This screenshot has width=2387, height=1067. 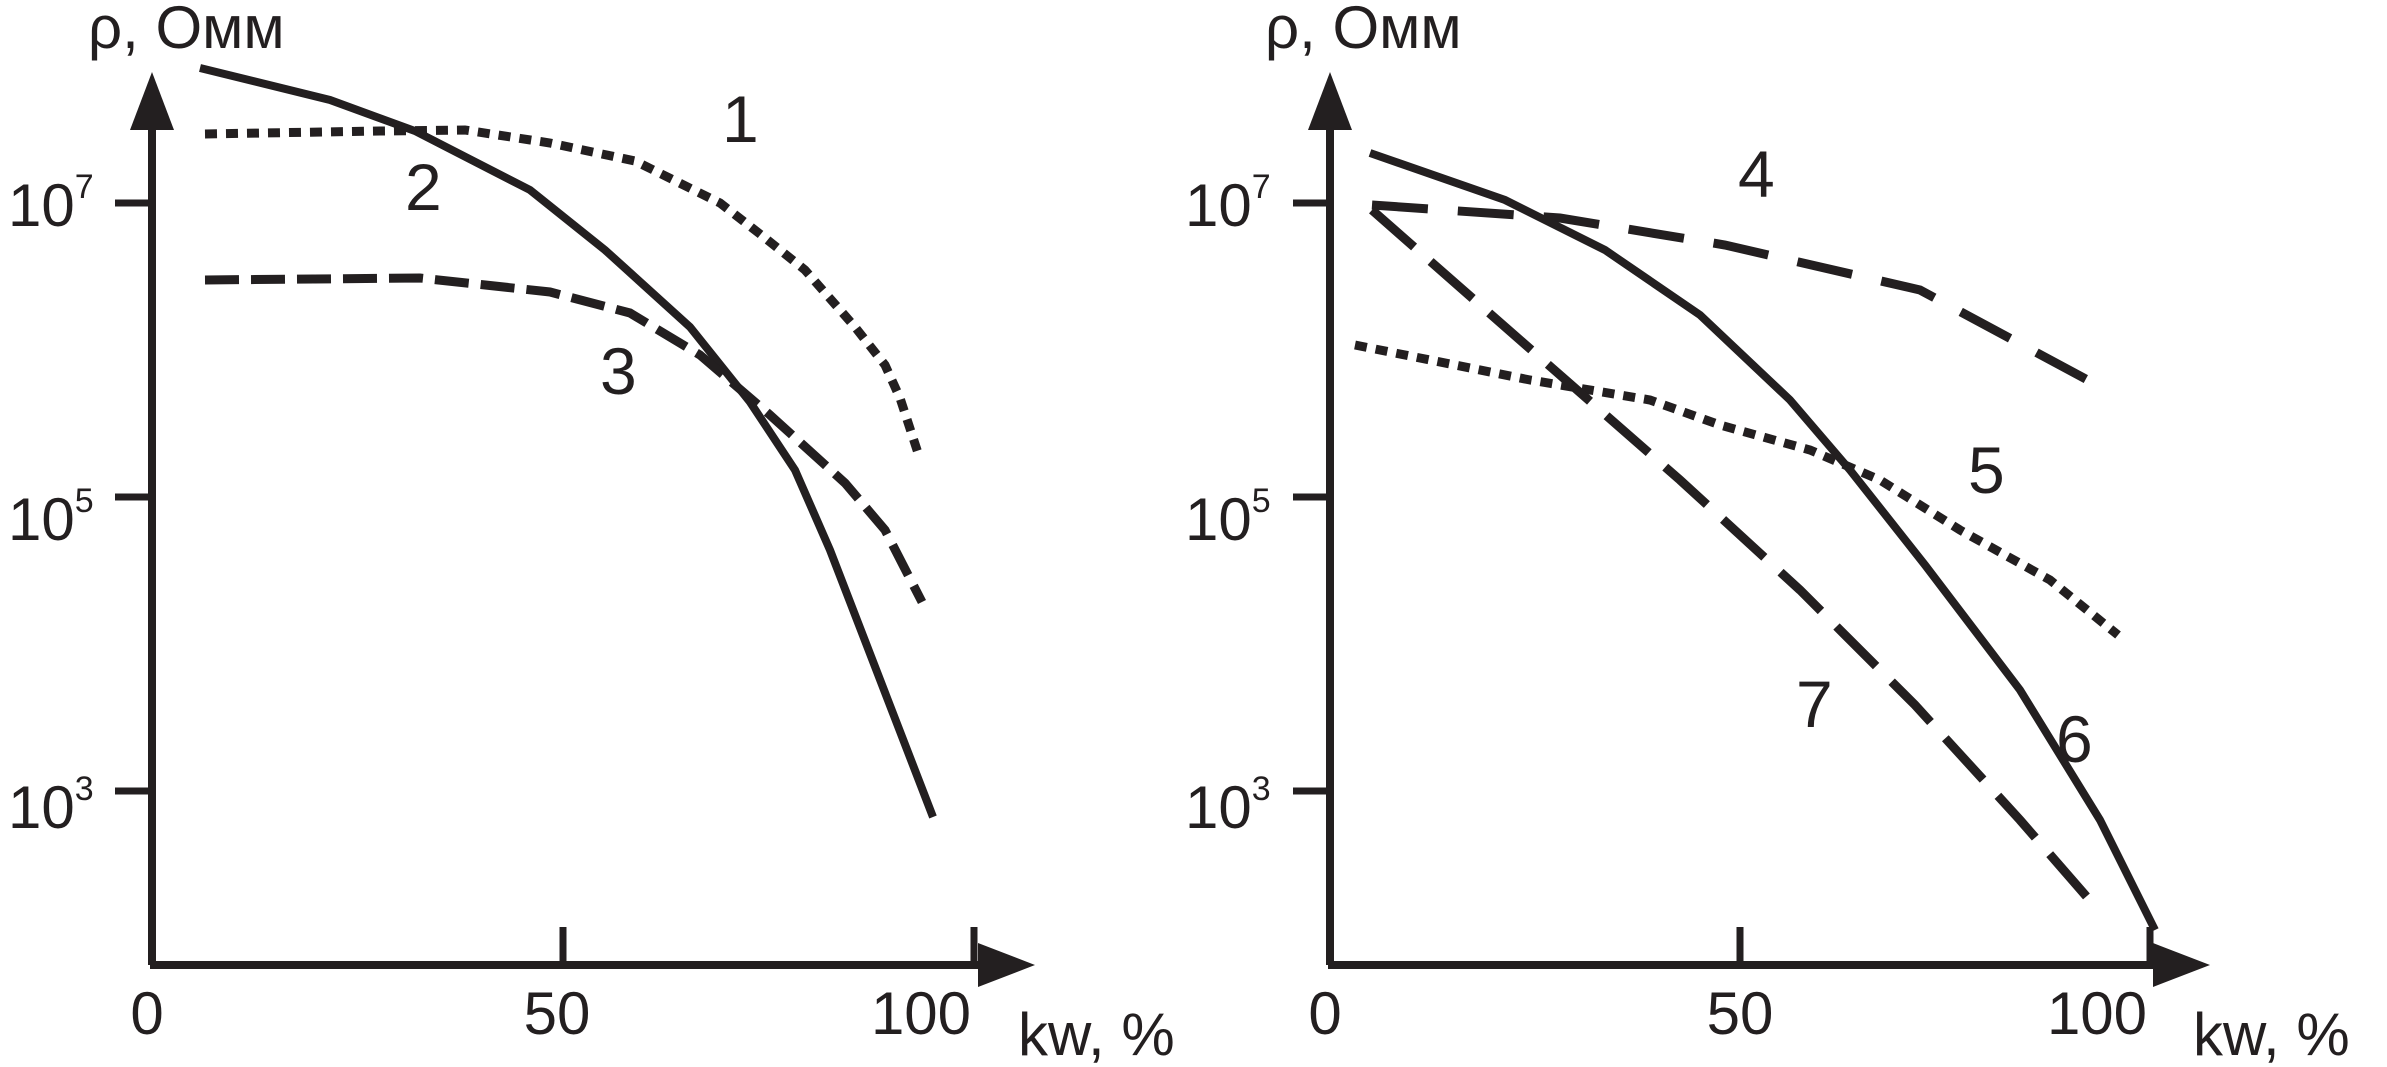 What do you see at coordinates (563, 290) in the screenshot?
I see `curve-1-dotted` at bounding box center [563, 290].